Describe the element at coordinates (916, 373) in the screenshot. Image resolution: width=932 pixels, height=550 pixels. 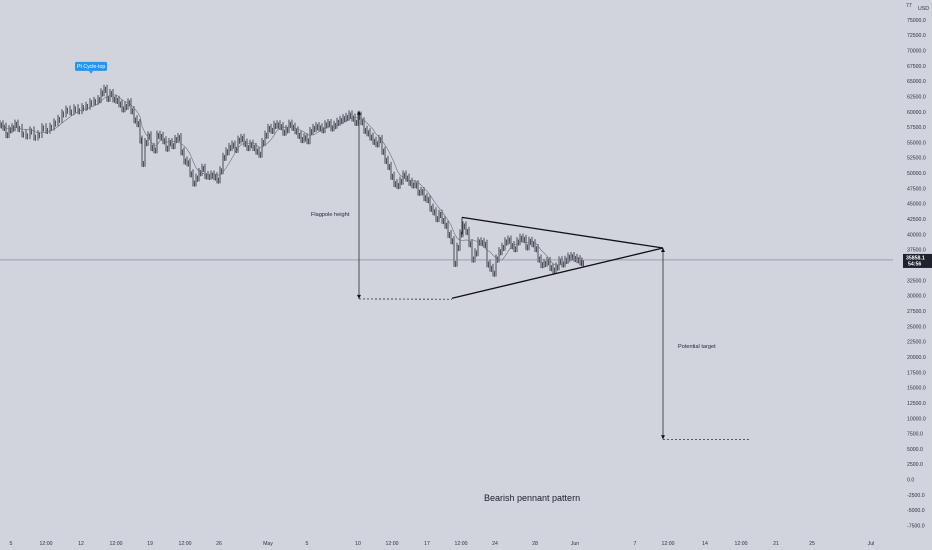
I see `y-tick-label: 17500.0` at that location.